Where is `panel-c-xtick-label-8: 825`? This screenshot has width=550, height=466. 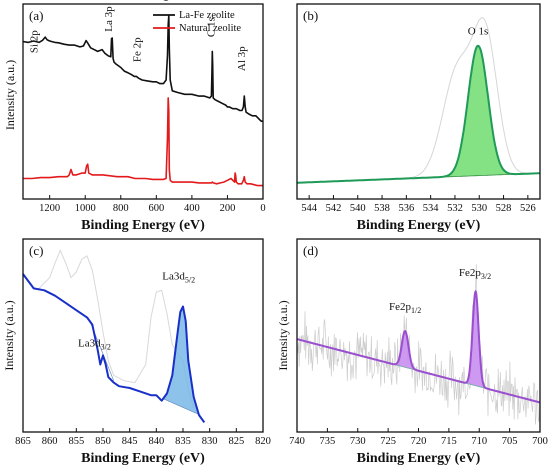 panel-c-xtick-label-8: 825 is located at coordinates (236, 441).